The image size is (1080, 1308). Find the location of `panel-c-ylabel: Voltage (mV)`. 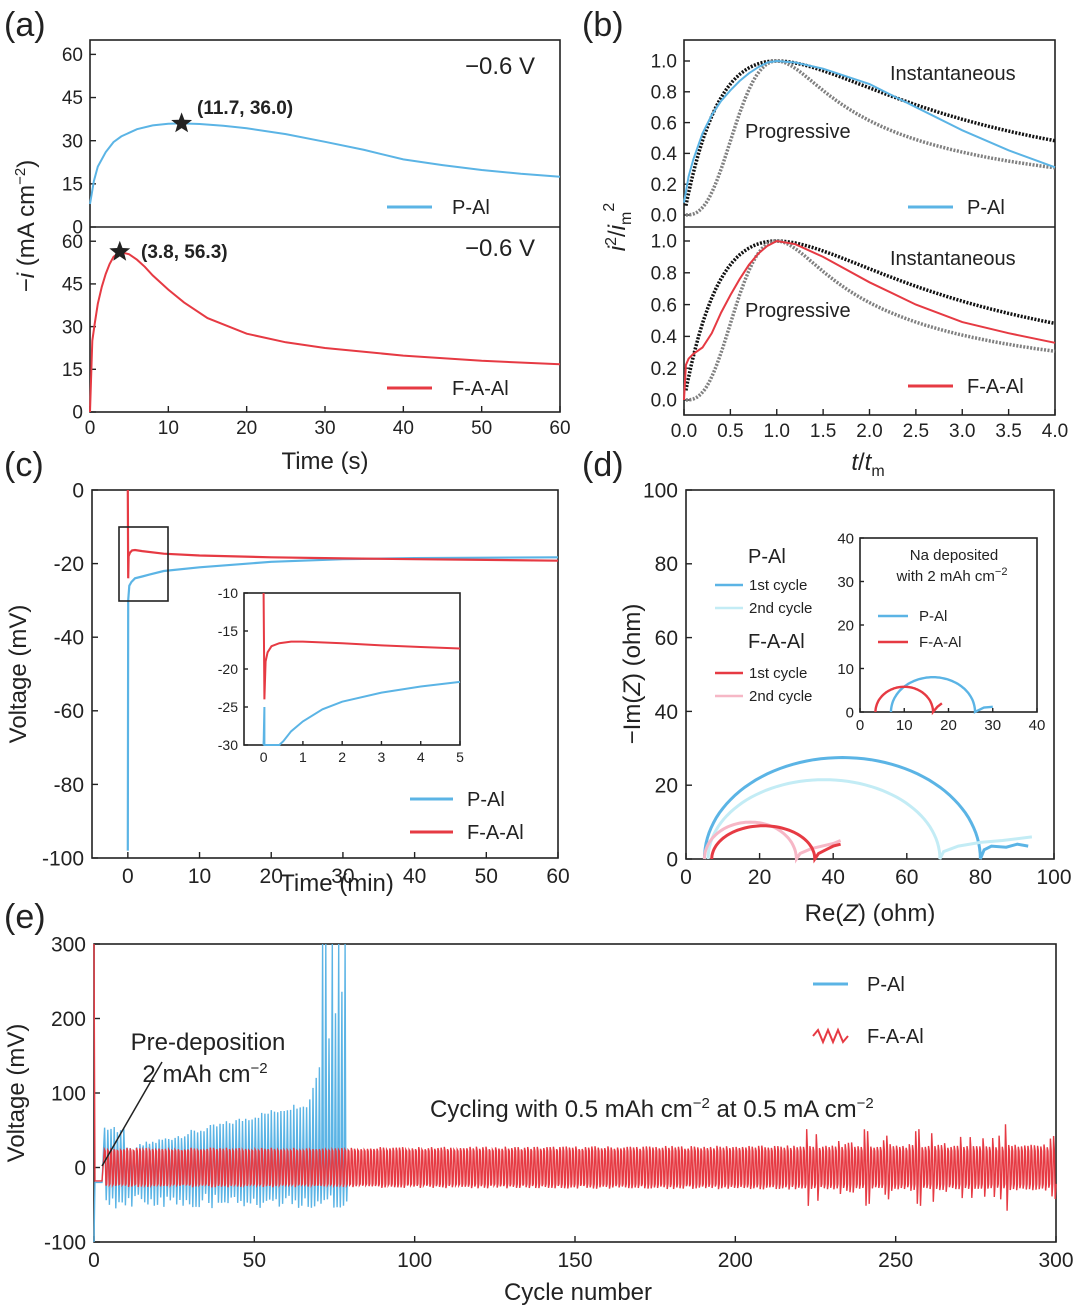

panel-c-ylabel: Voltage (mV) is located at coordinates (18, 674).